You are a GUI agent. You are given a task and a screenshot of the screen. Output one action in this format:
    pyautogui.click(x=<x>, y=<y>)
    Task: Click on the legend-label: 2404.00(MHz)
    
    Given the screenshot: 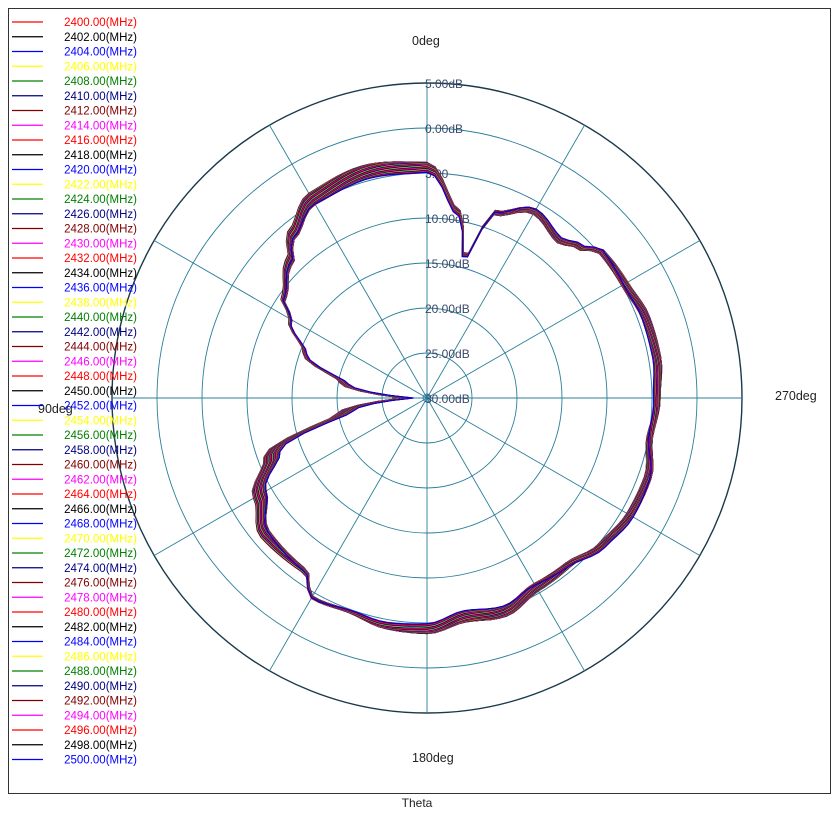 What is the action you would take?
    pyautogui.click(x=100, y=53)
    